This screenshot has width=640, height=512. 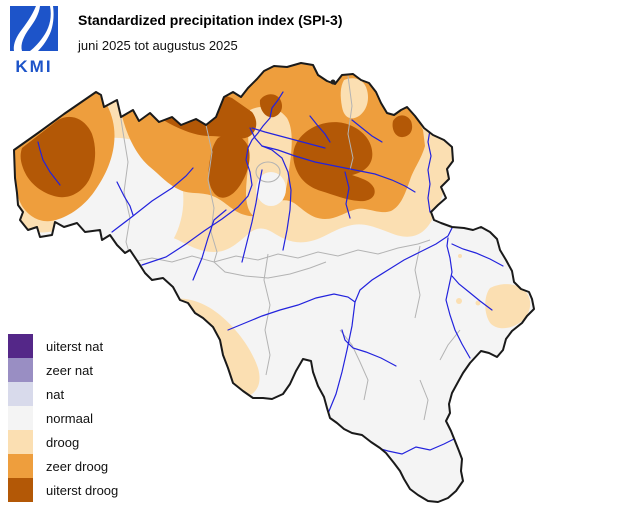 I want to click on legend-row-uiterst-droog: uiterst droog, so click(x=63, y=490).